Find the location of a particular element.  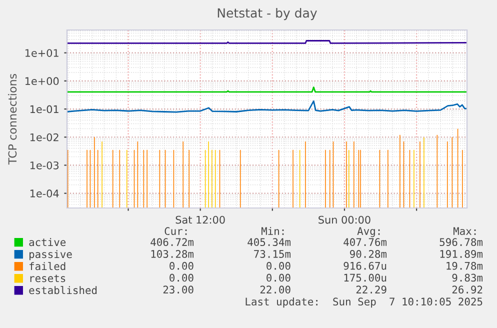

text: 9.83m is located at coordinates (467, 278).